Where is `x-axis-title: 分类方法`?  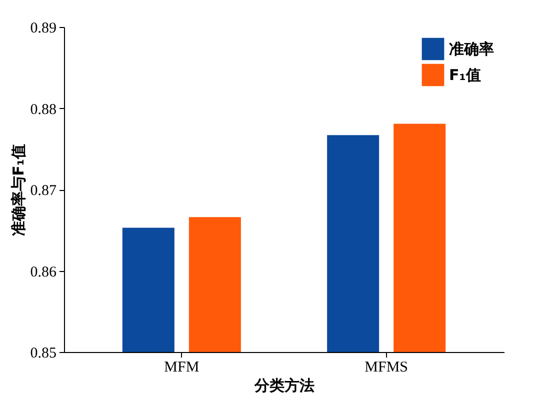 x-axis-title: 分类方法 is located at coordinates (284, 385).